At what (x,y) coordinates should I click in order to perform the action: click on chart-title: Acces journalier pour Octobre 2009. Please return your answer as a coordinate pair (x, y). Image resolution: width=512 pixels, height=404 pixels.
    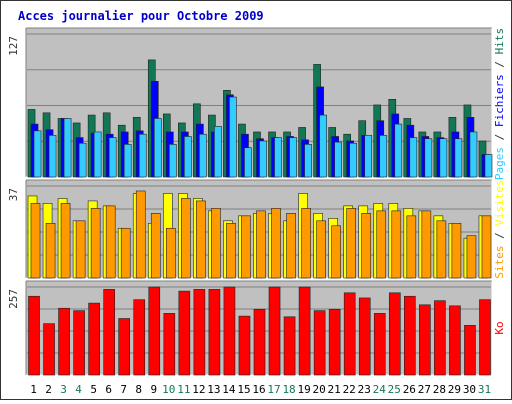
    Looking at the image, I should click on (141, 16).